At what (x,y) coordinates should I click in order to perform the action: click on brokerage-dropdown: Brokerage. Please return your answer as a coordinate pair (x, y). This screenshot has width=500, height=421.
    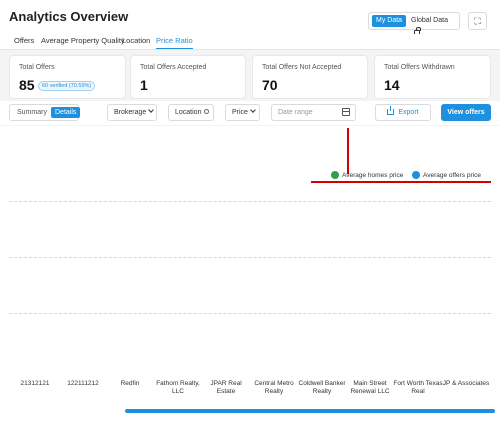
    Looking at the image, I should click on (132, 112).